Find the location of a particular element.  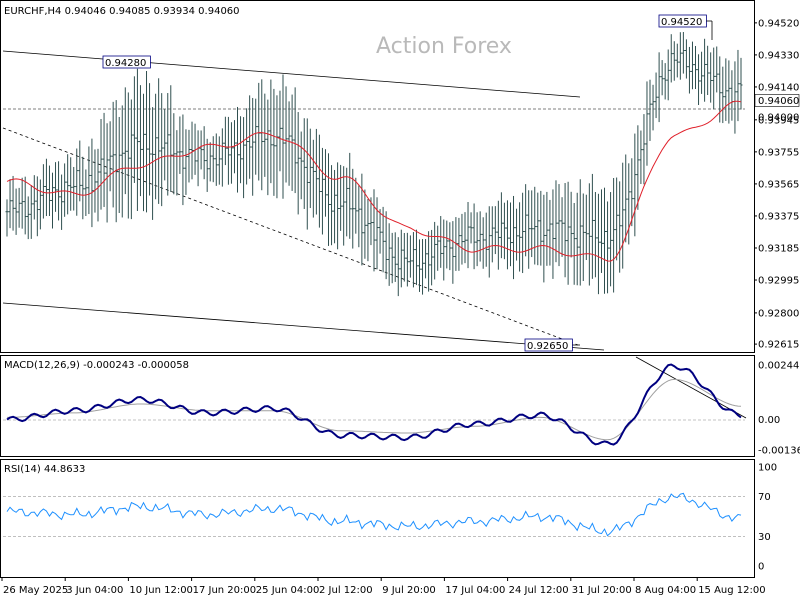

annotation-high: 0.94520 is located at coordinates (681, 22).